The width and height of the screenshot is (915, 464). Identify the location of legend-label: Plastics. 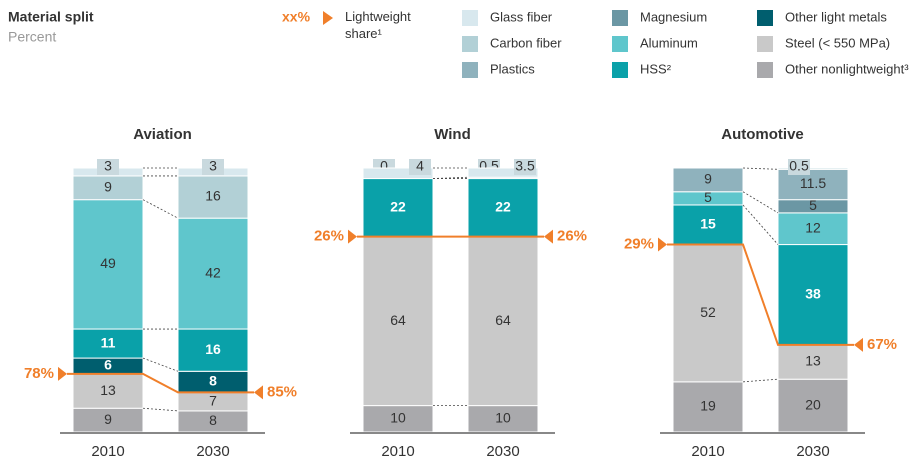
(512, 68).